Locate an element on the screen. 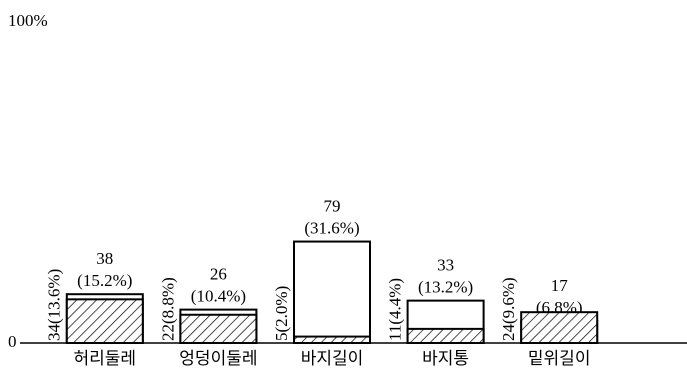 This screenshot has height=375, width=687. y-tick-label: 0 is located at coordinates (12, 341).